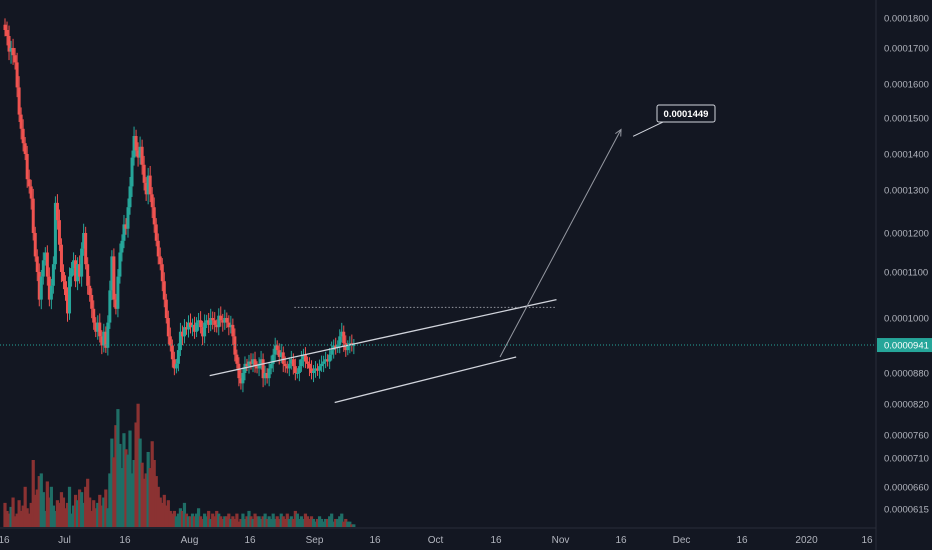  What do you see at coordinates (436, 540) in the screenshot?
I see `time-axis: 16 Jul 16 Aug 16 Sep 16 Oct 16 Nov 16 Dec 16 2020 16` at bounding box center [436, 540].